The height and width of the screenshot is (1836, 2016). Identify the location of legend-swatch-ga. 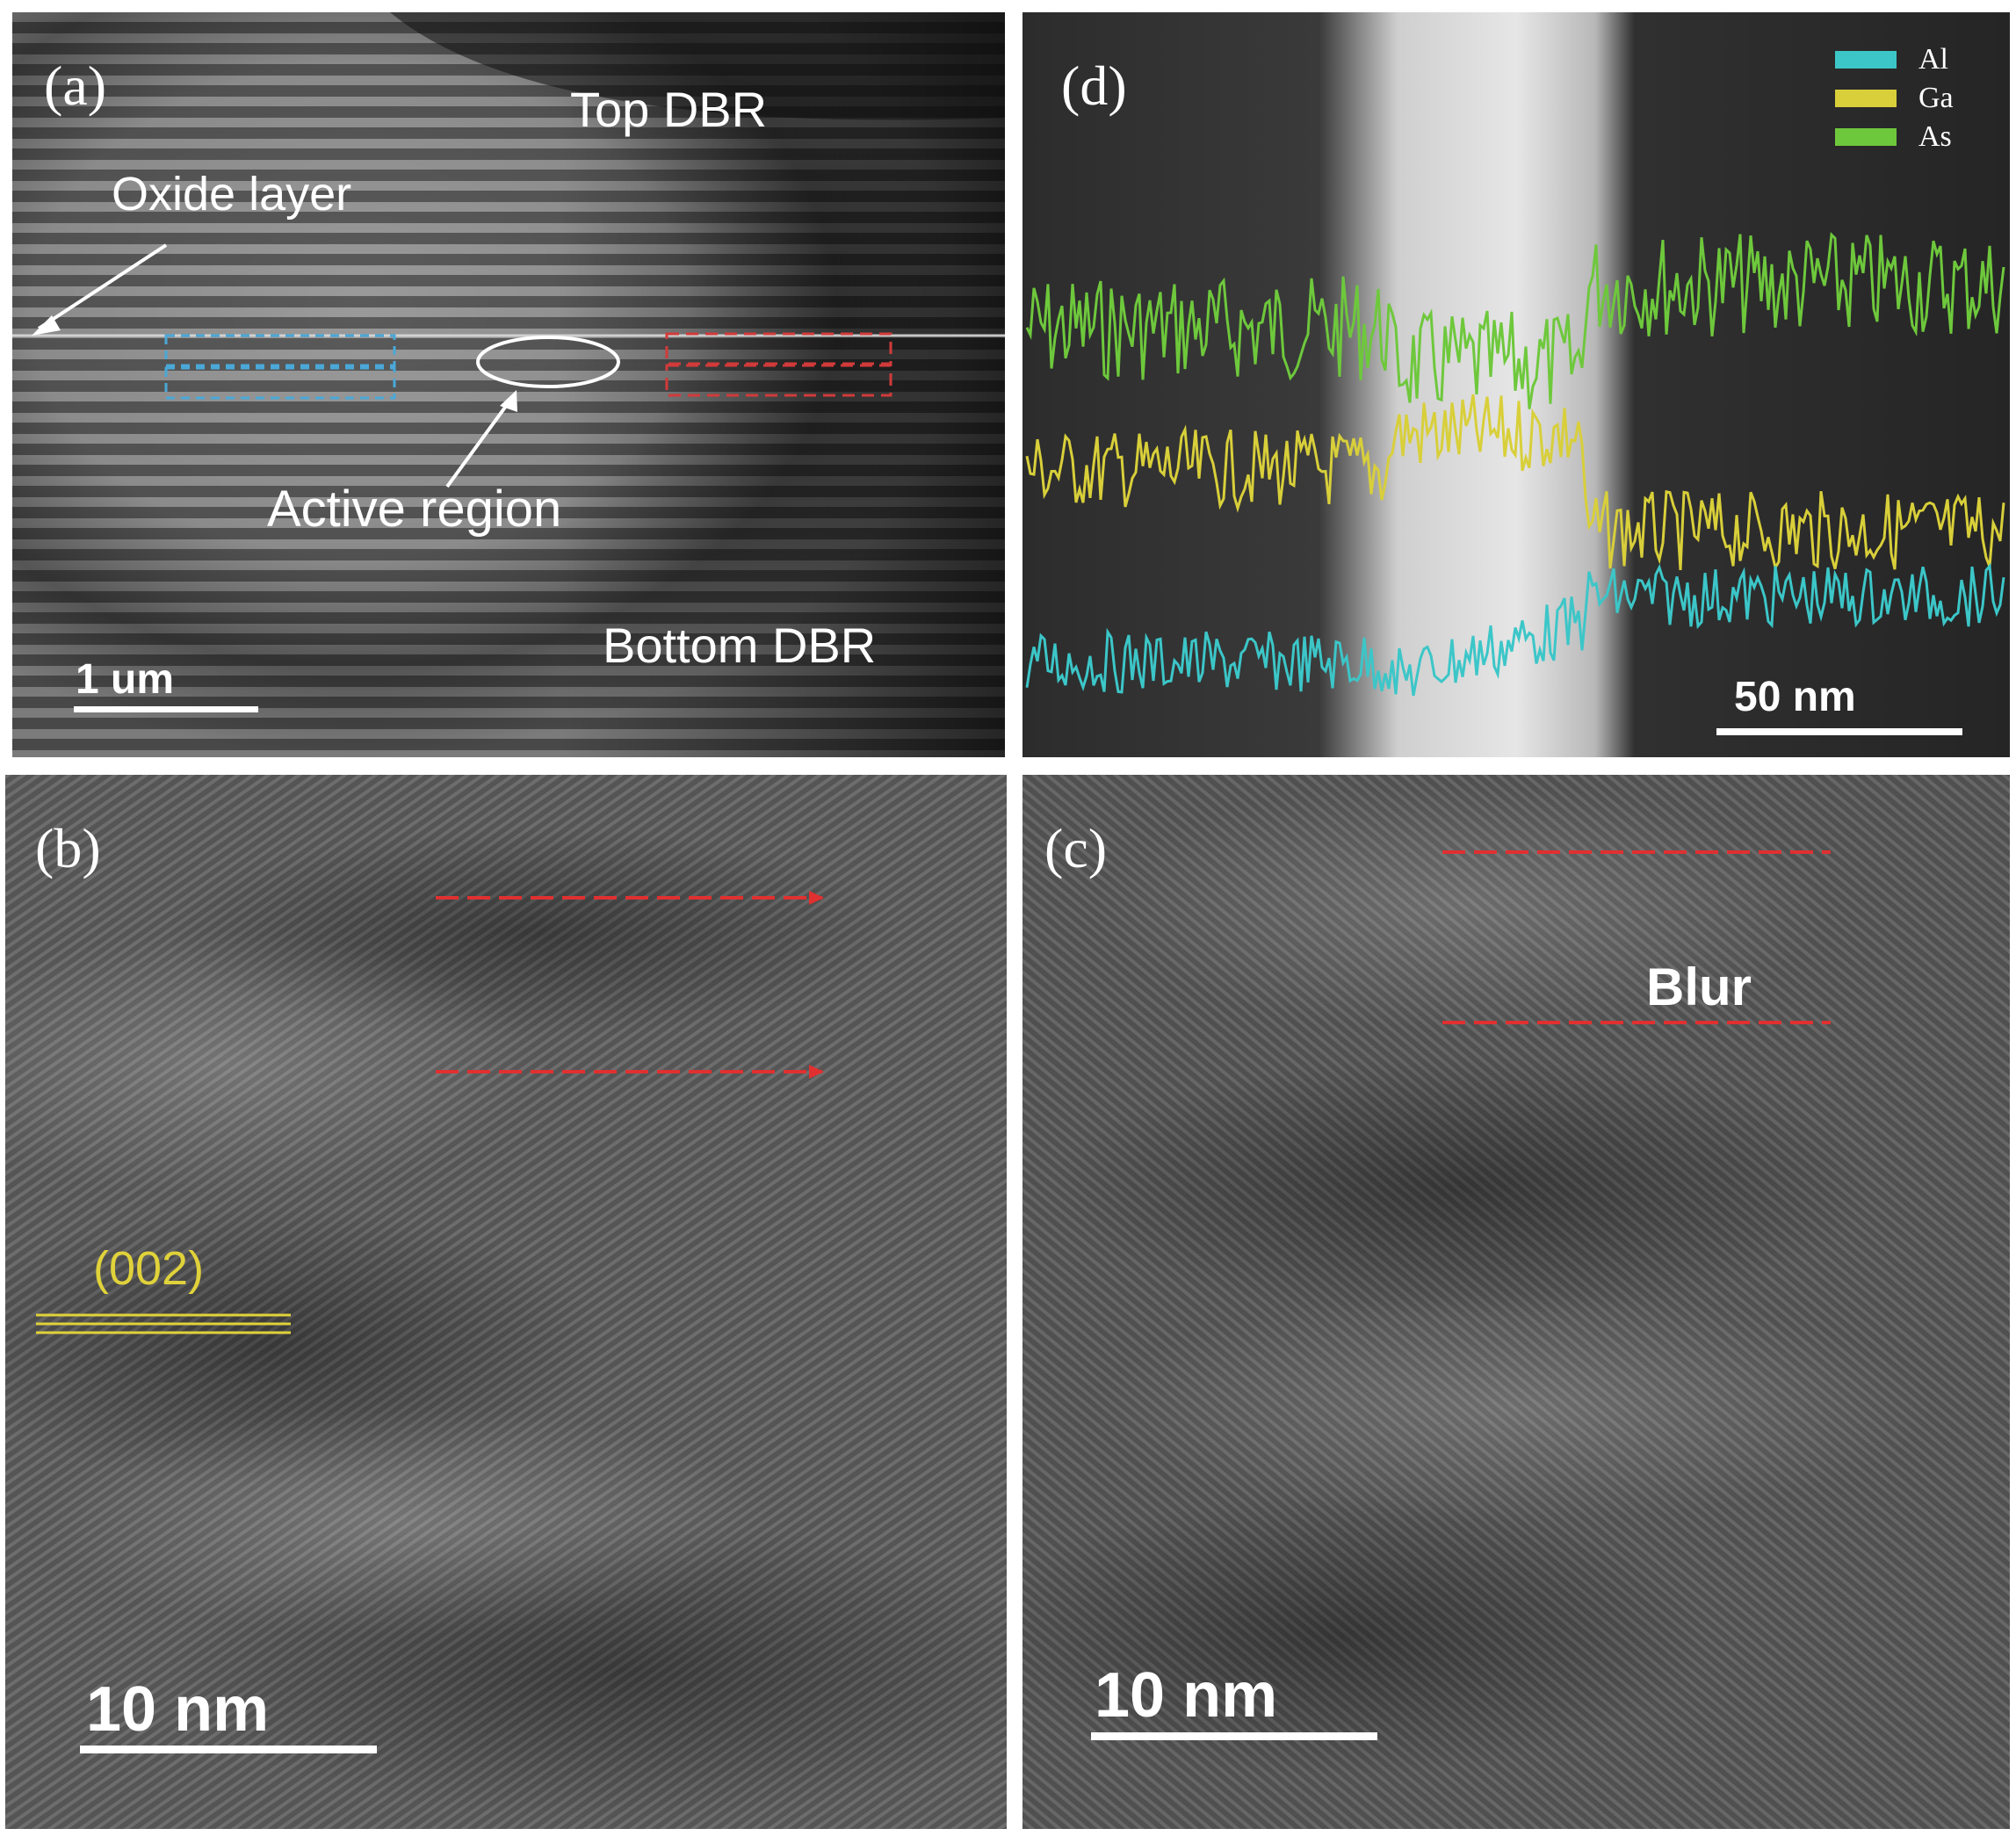
(1866, 98).